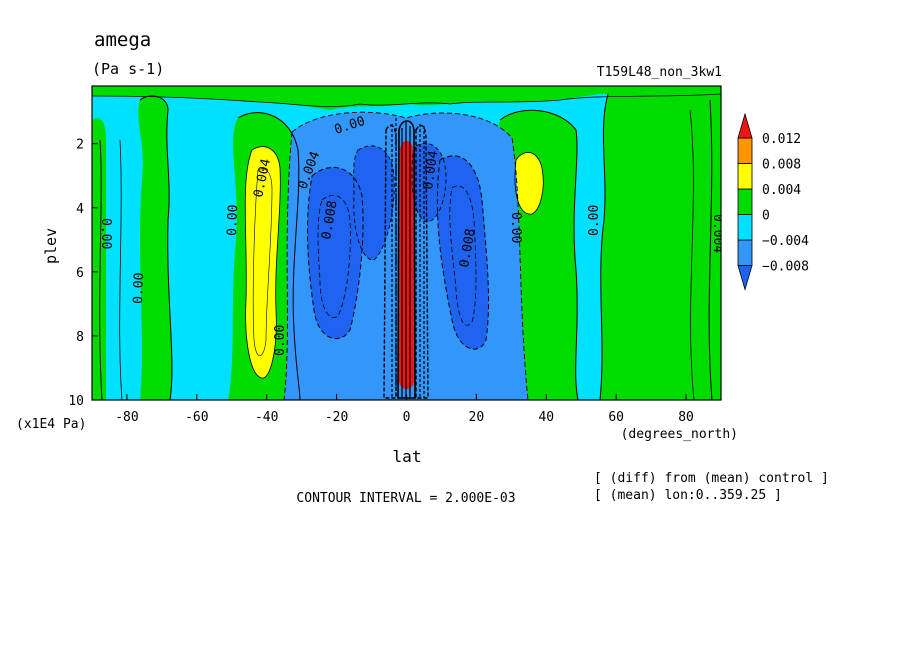 The height and width of the screenshot is (654, 904). What do you see at coordinates (122, 40) in the screenshot?
I see `chart-title: amega` at bounding box center [122, 40].